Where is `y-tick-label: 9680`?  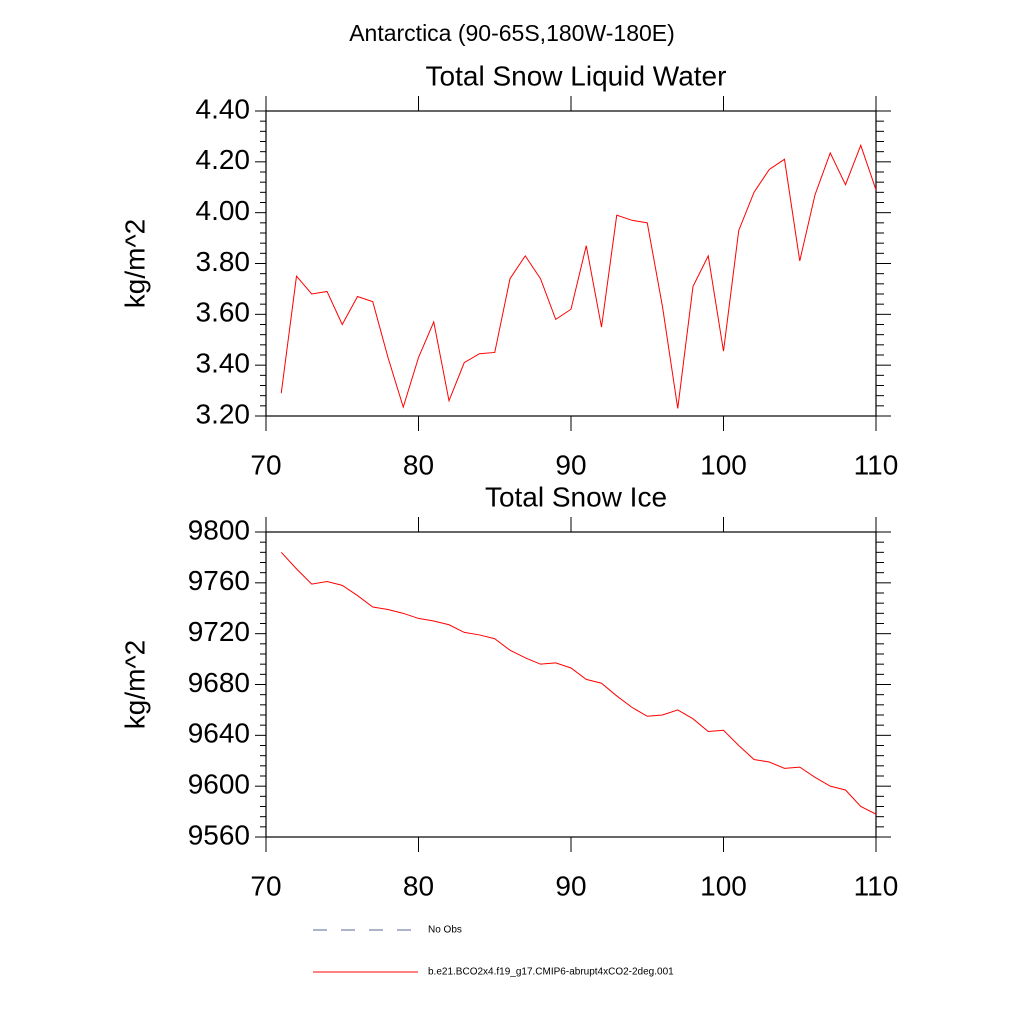 y-tick-label: 9680 is located at coordinates (219, 682).